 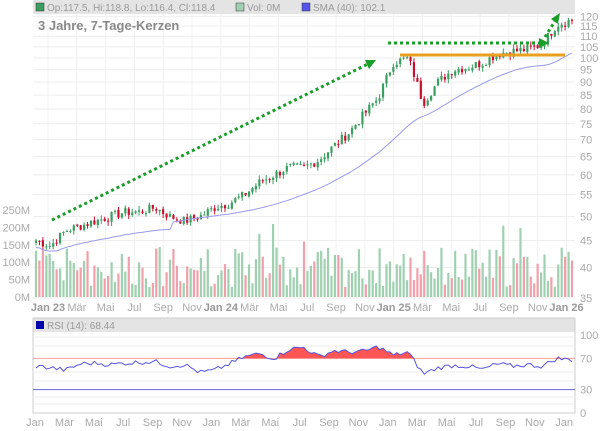 What do you see at coordinates (22, 298) in the screenshot?
I see `volume-tick-label: 0M` at bounding box center [22, 298].